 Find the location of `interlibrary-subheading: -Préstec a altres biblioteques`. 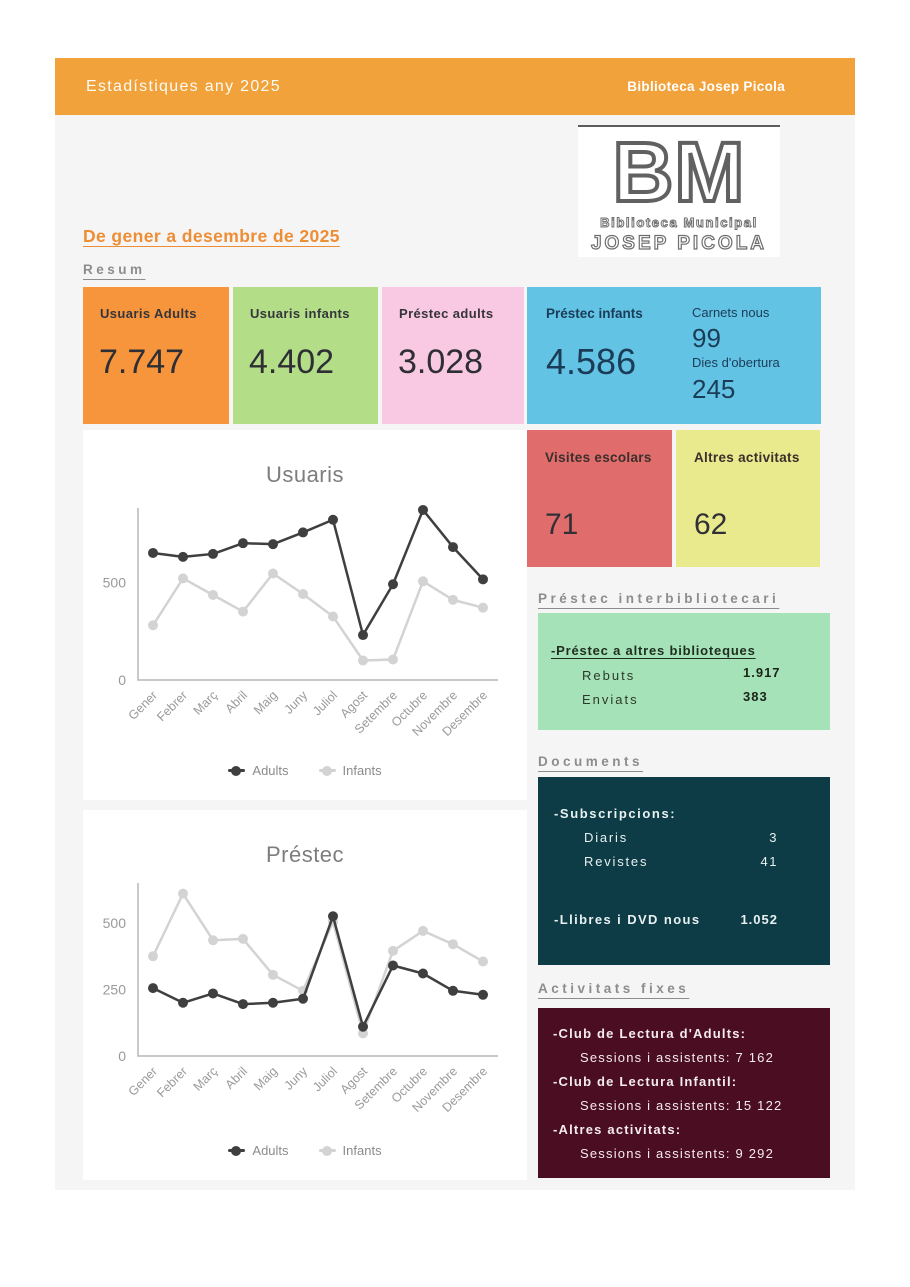

interlibrary-subheading: -Préstec a altres biblioteques is located at coordinates (653, 650).